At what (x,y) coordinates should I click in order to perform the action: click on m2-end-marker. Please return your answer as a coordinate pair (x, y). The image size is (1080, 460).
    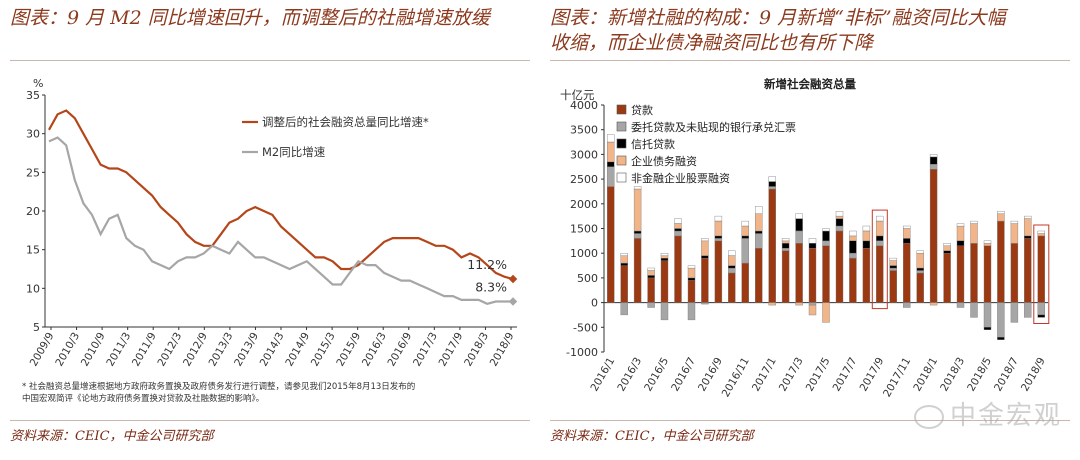
    Looking at the image, I should click on (513, 301).